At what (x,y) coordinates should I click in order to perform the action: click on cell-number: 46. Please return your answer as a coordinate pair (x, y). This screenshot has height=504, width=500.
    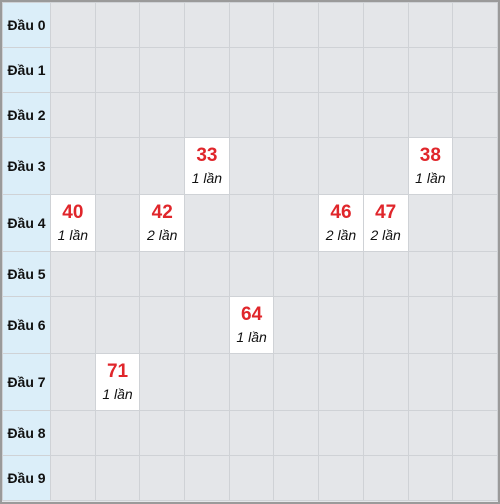
    Looking at the image, I should click on (341, 212).